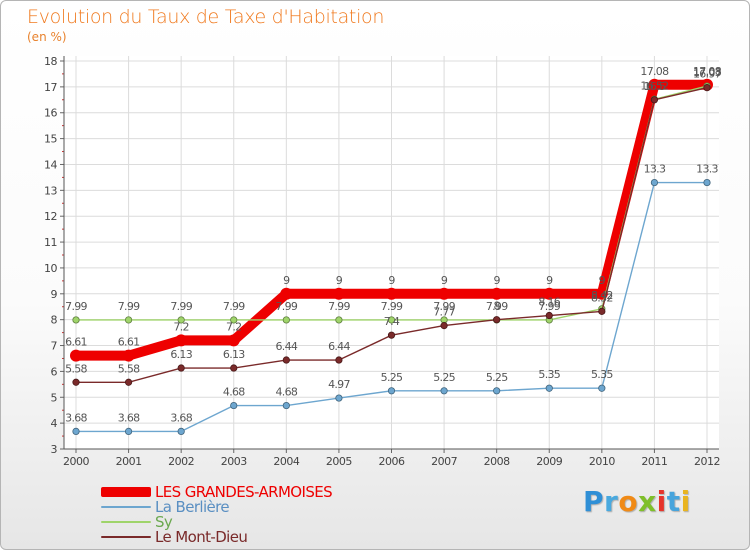 The width and height of the screenshot is (750, 550). I want to click on x-tick-label: 2006, so click(392, 461).